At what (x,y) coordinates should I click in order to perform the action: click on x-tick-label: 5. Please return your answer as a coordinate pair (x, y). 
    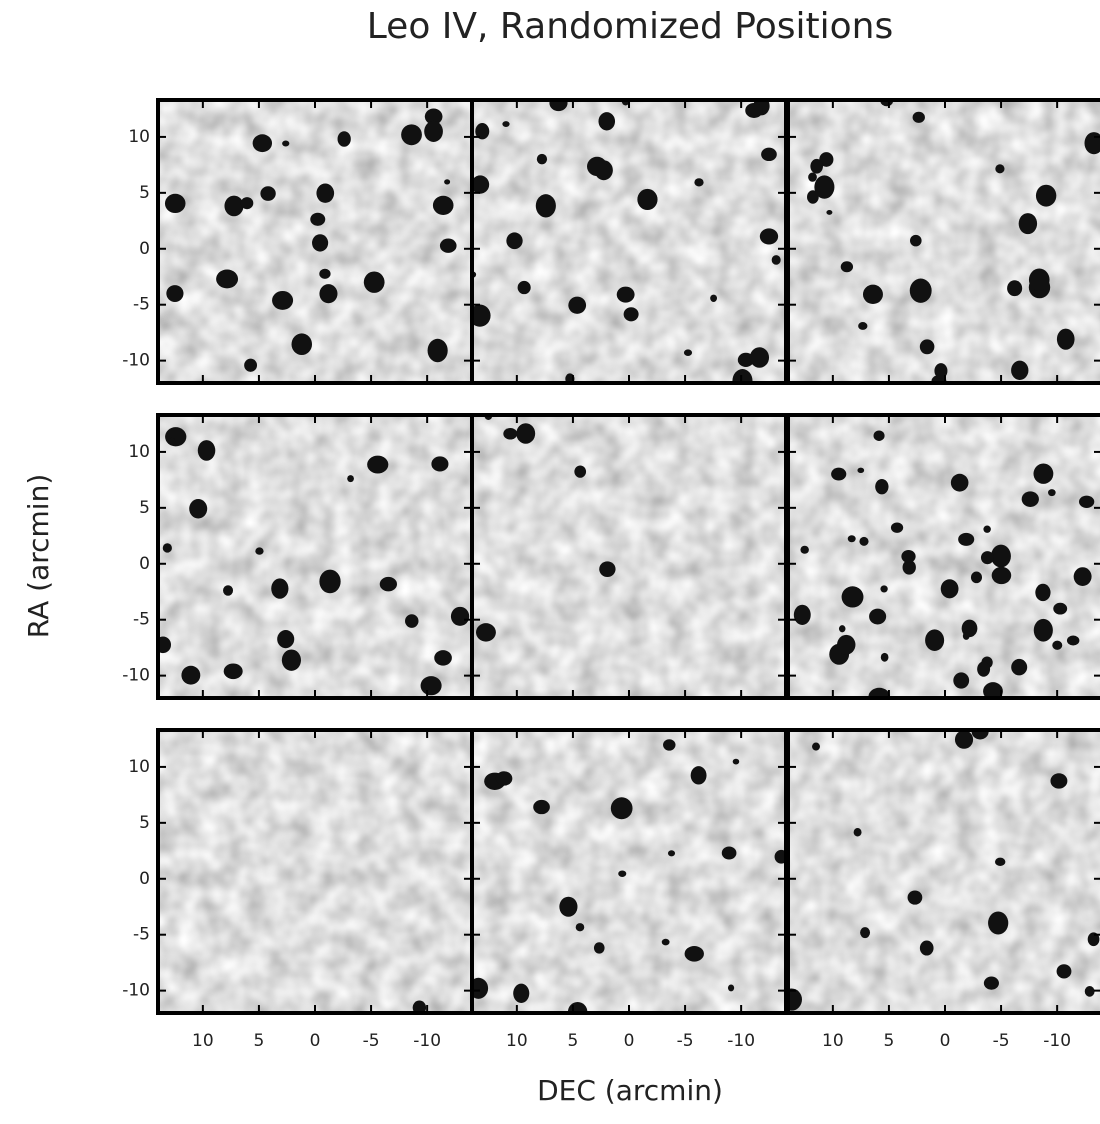
    Looking at the image, I should click on (889, 1041).